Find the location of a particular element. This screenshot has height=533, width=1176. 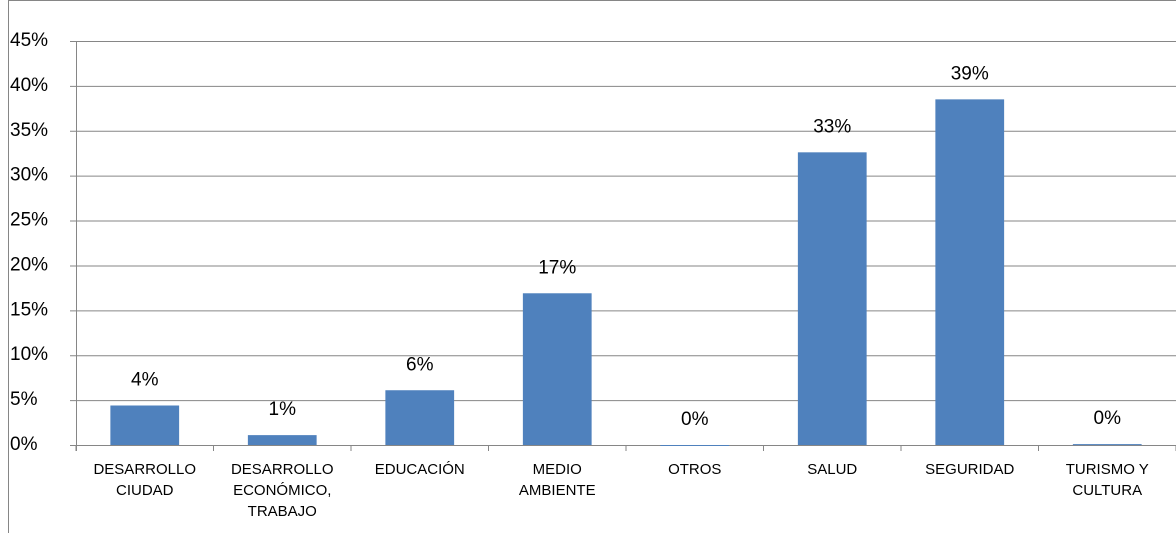

x-tick-label: SALUD is located at coordinates (832, 469).